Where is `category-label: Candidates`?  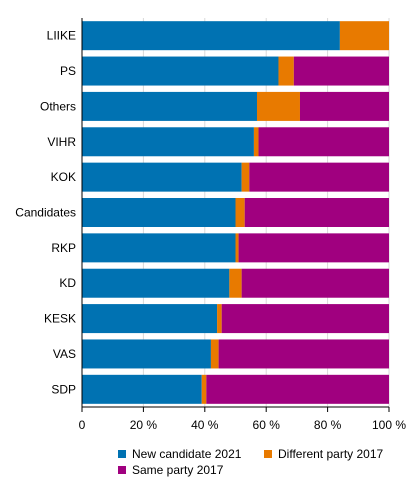 category-label: Candidates is located at coordinates (45, 213).